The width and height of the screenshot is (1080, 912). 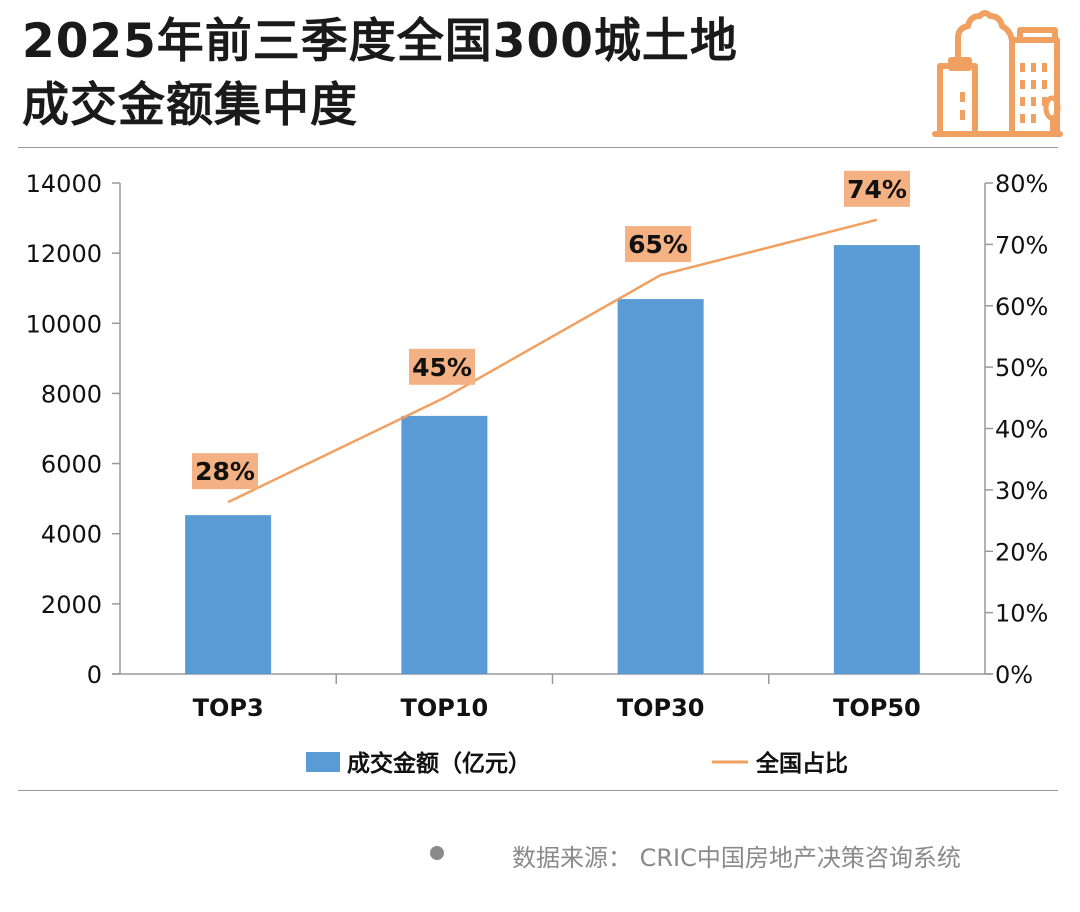 I want to click on y-left-tick-label: 4000, so click(x=71, y=535).